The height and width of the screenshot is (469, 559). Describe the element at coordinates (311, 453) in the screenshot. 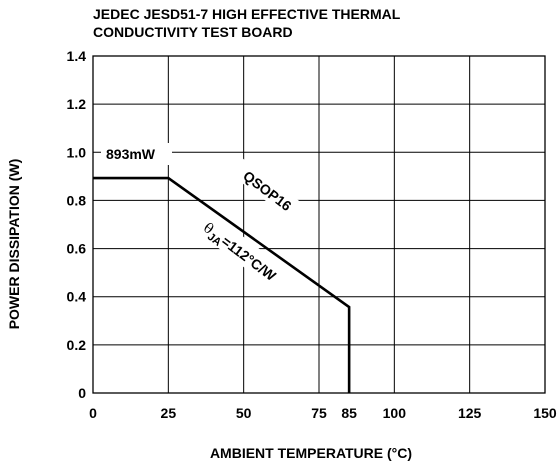

I see `x-axis-label: AMBIENT TEMPERATURE (°C)` at that location.